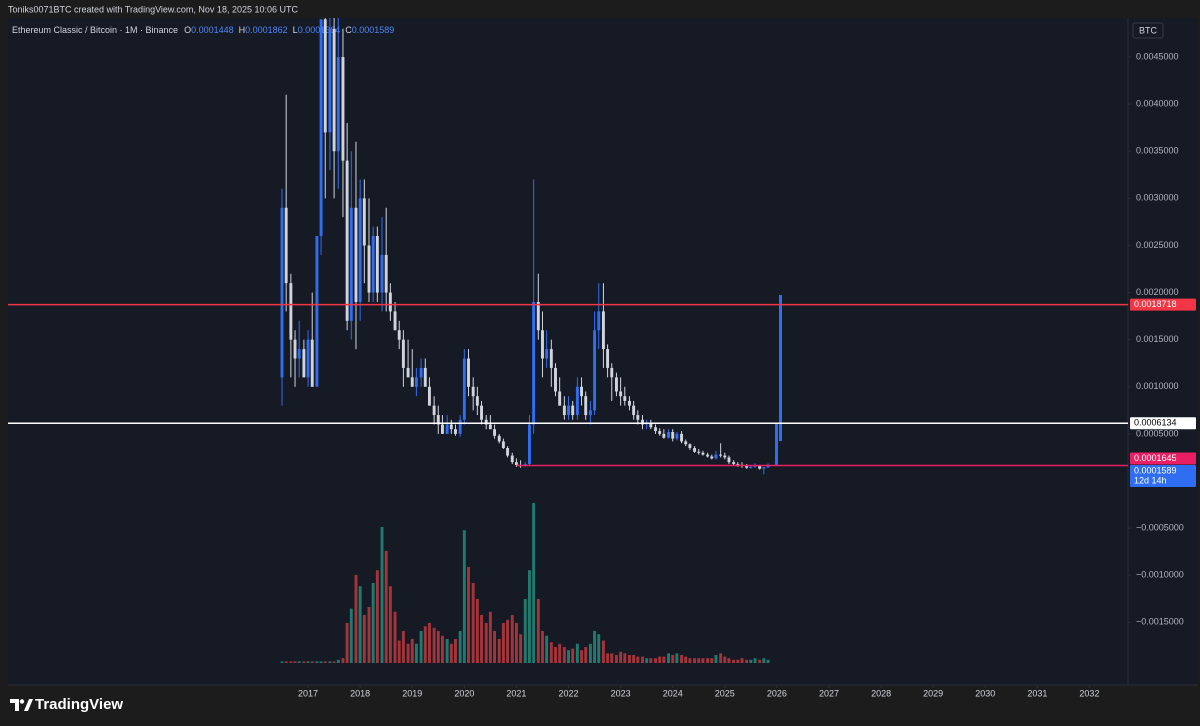 Image resolution: width=1200 pixels, height=726 pixels. I want to click on projection-shape, so click(776, 445).